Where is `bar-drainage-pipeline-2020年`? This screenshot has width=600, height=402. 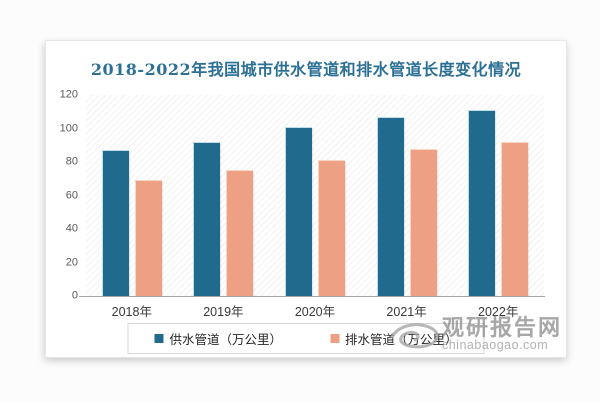
bar-drainage-pipeline-2020年 is located at coordinates (331, 228).